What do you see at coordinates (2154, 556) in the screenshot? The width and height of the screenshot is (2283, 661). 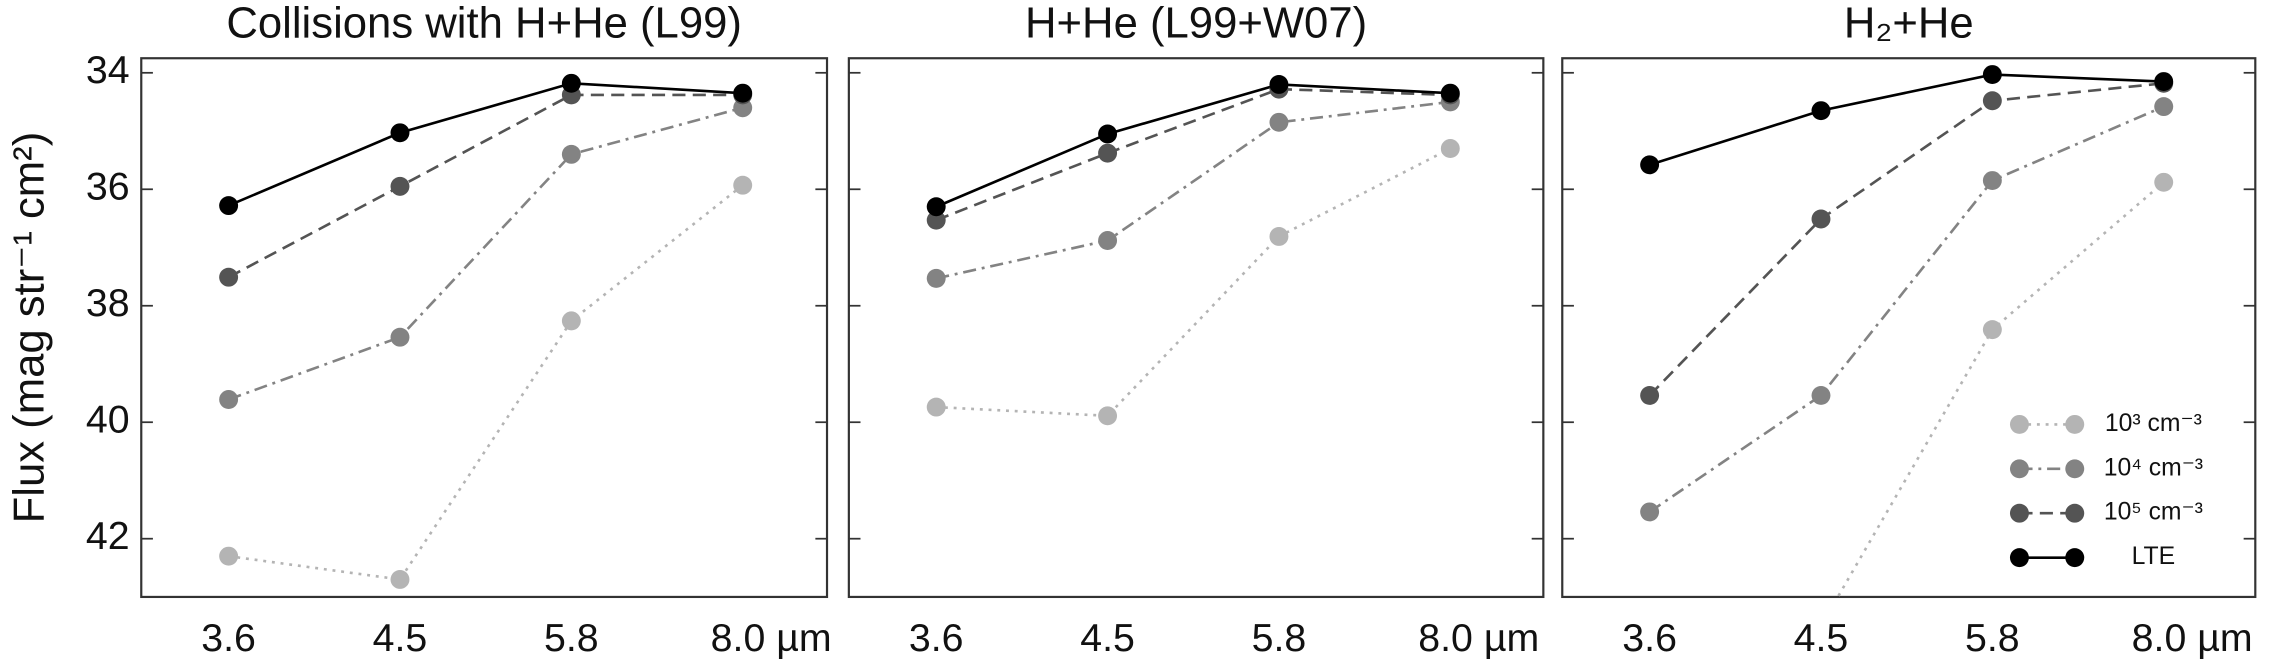 I see `legend-label: LTE` at bounding box center [2154, 556].